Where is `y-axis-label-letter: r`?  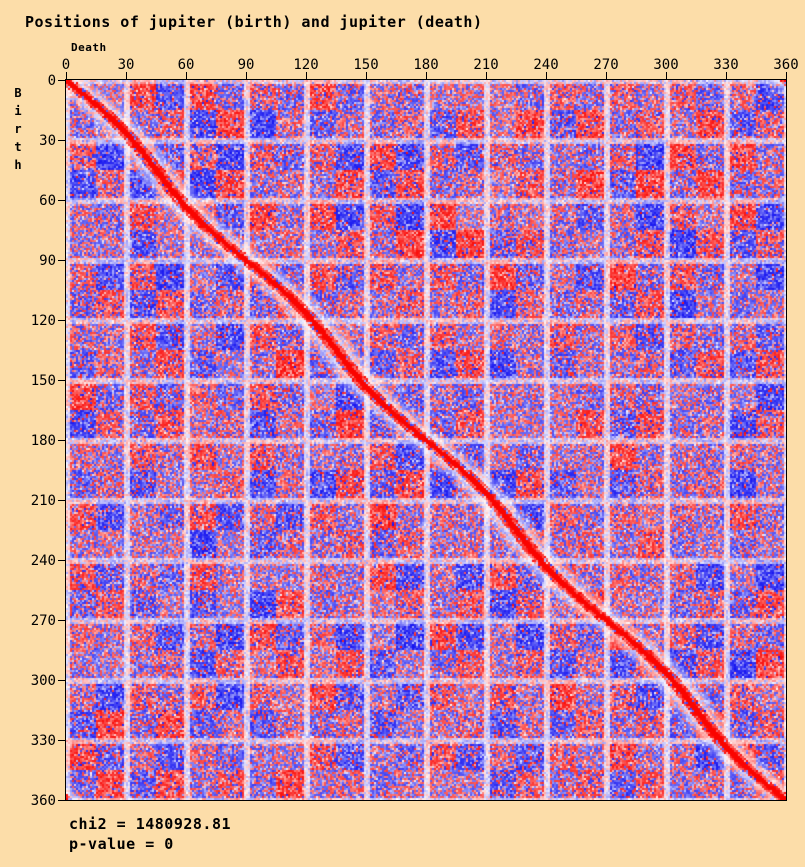
y-axis-label-letter: r is located at coordinates (18, 129).